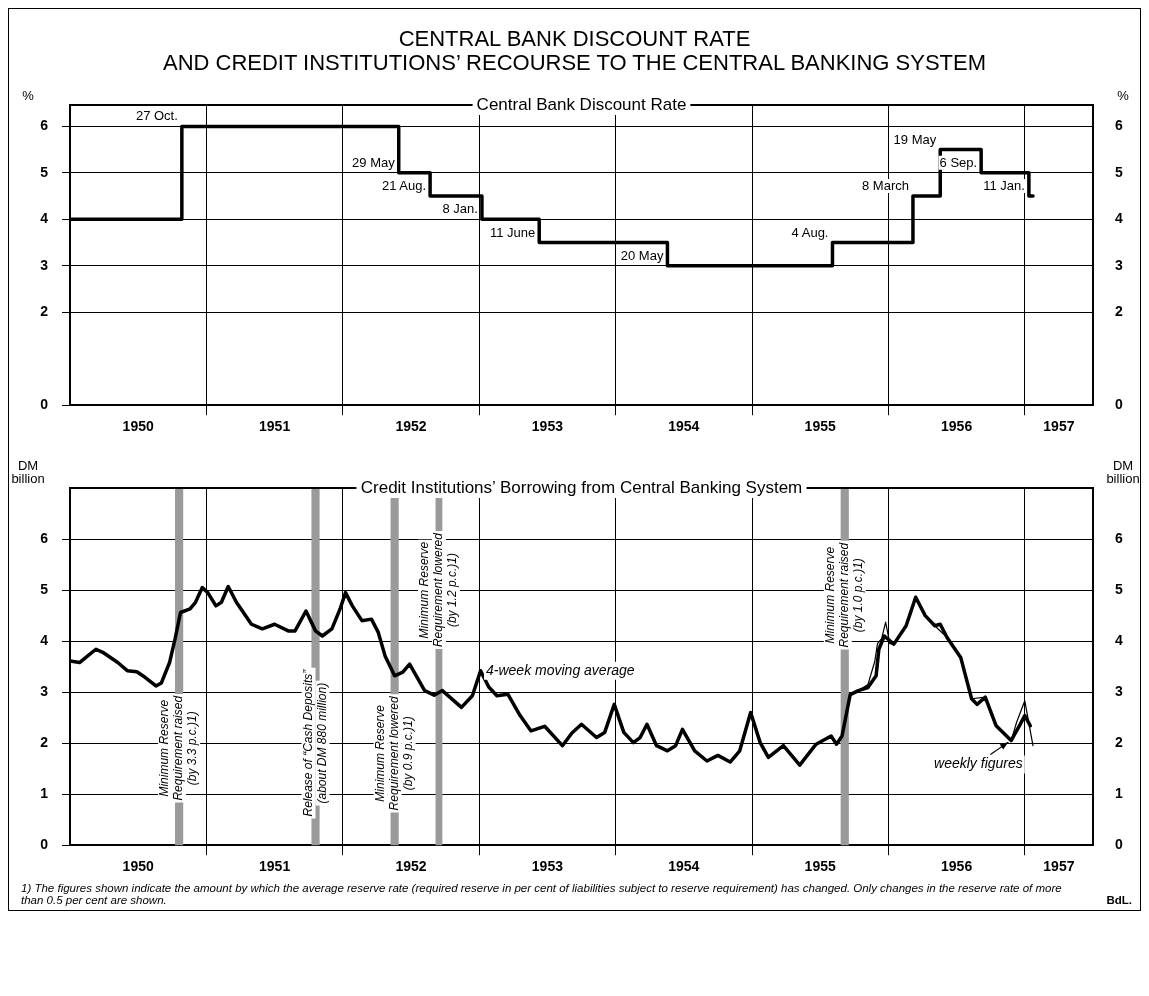 This screenshot has height=996, width=1149. I want to click on annotation: 29 May, so click(374, 162).